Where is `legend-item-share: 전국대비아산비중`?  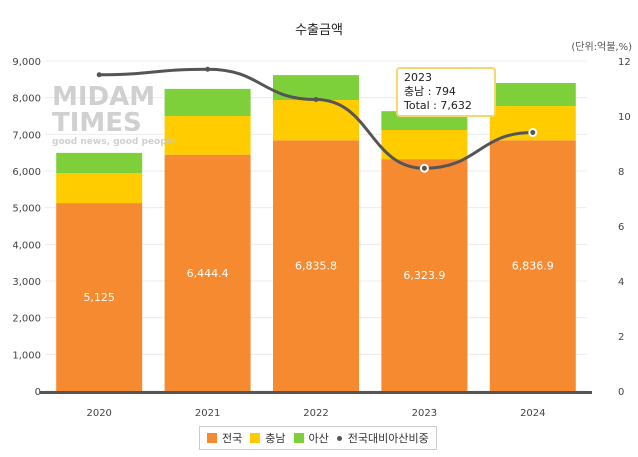
legend-item-share: 전국대비아산비중 is located at coordinates (382, 438).